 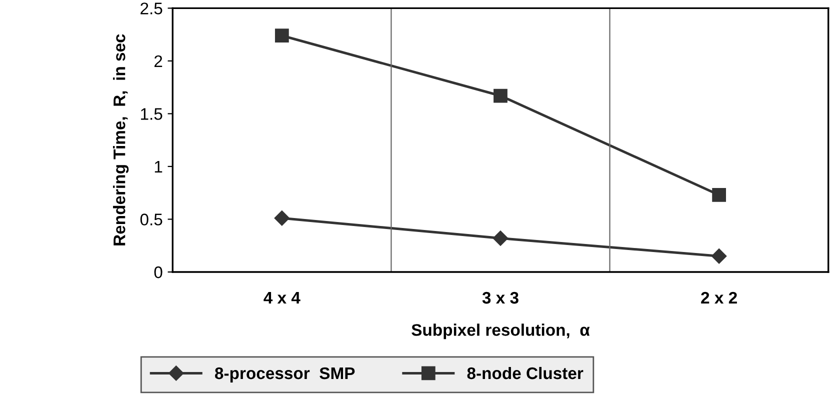 What do you see at coordinates (501, 332) in the screenshot?
I see `x-axis-title: Subpixel resolution, α` at bounding box center [501, 332].